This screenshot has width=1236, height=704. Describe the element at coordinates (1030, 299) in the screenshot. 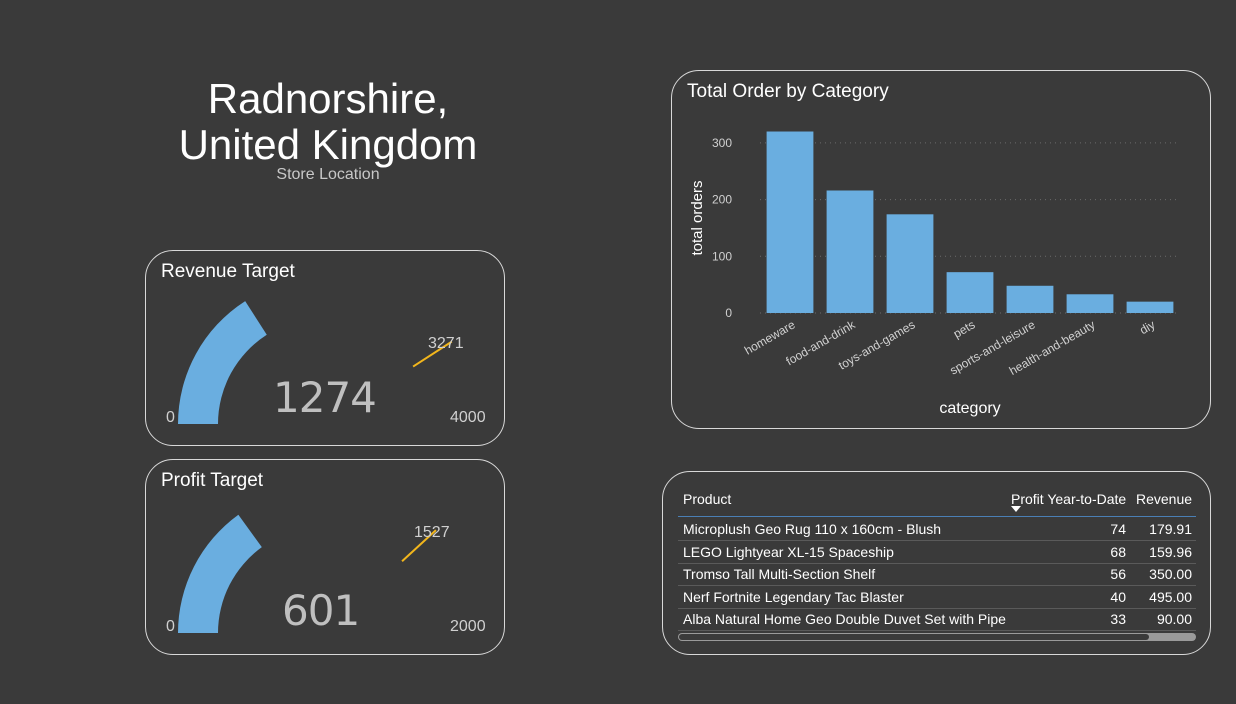

I see `bar-sports-and-leisure` at that location.